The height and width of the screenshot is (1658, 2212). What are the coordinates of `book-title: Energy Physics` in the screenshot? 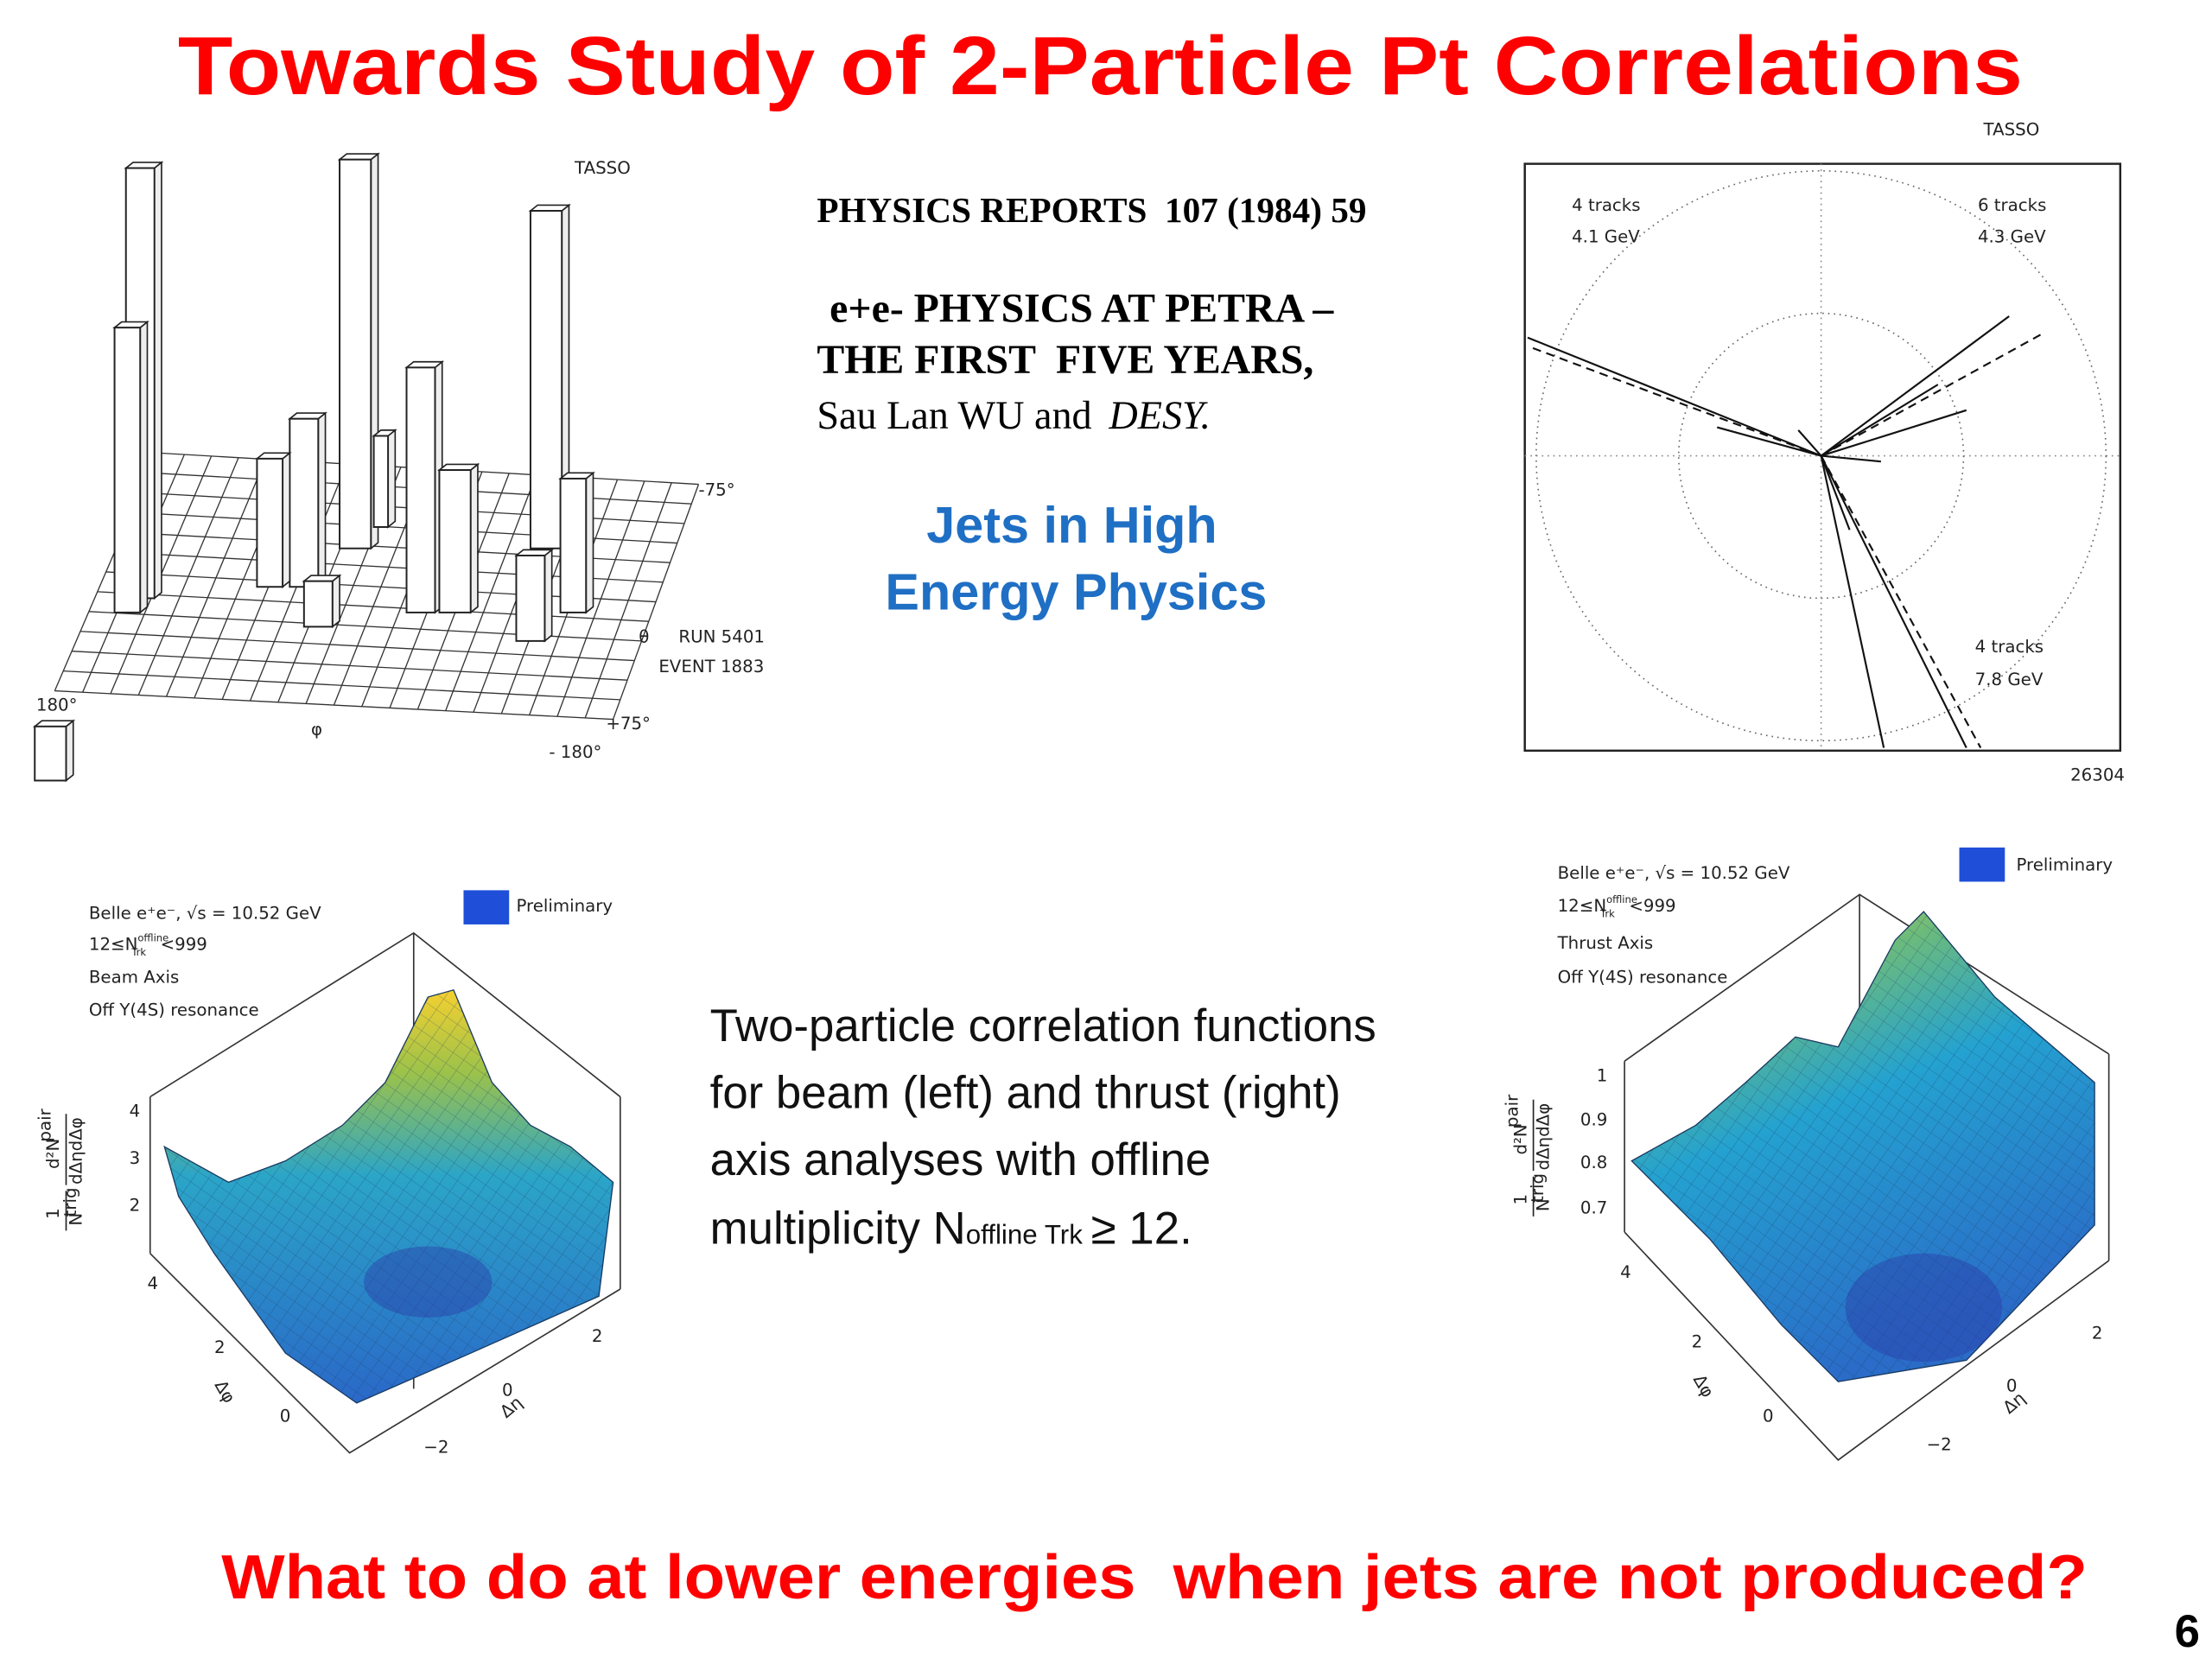 It's located at (1076, 592).